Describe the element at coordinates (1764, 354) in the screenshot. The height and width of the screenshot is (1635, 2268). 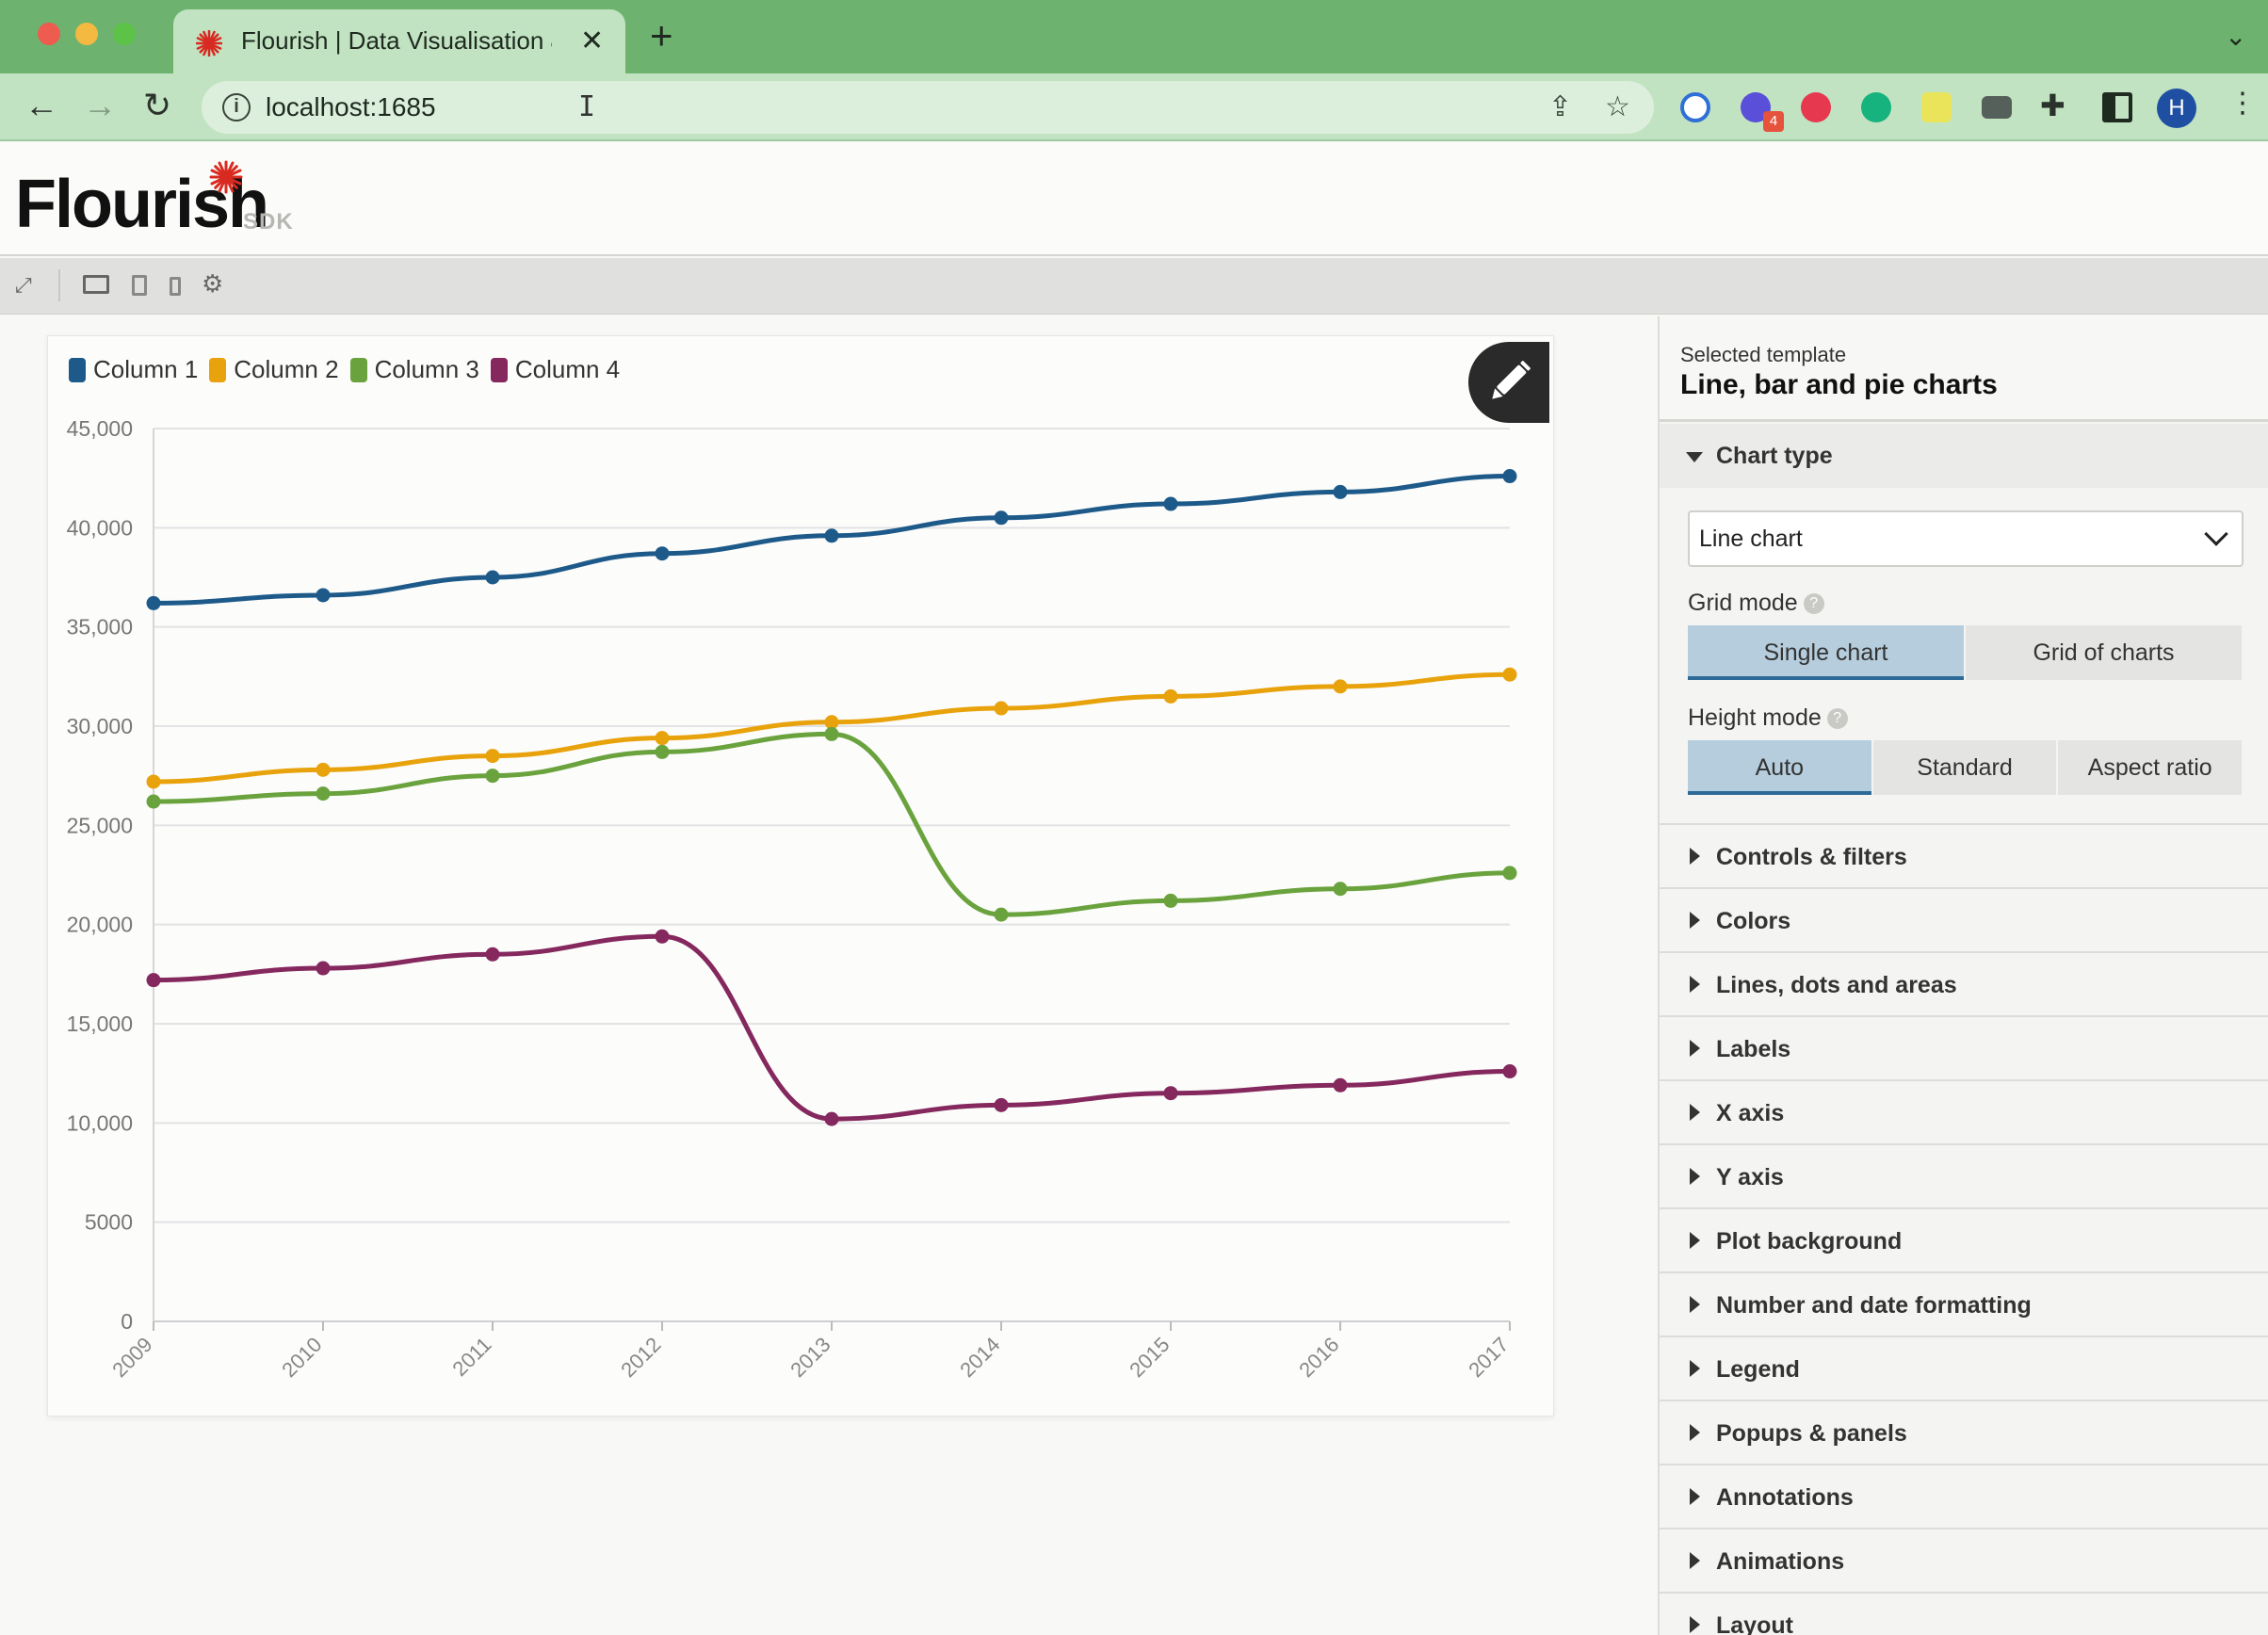
I see `selected-template-label: Selected template` at that location.